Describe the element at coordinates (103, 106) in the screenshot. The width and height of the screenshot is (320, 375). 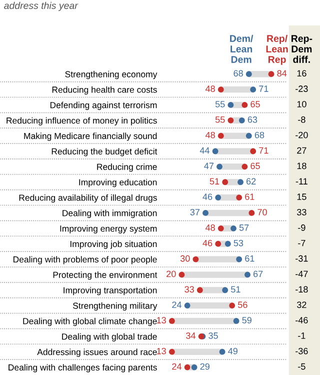
I see `y-tick-label: Defending against terrorism` at that location.